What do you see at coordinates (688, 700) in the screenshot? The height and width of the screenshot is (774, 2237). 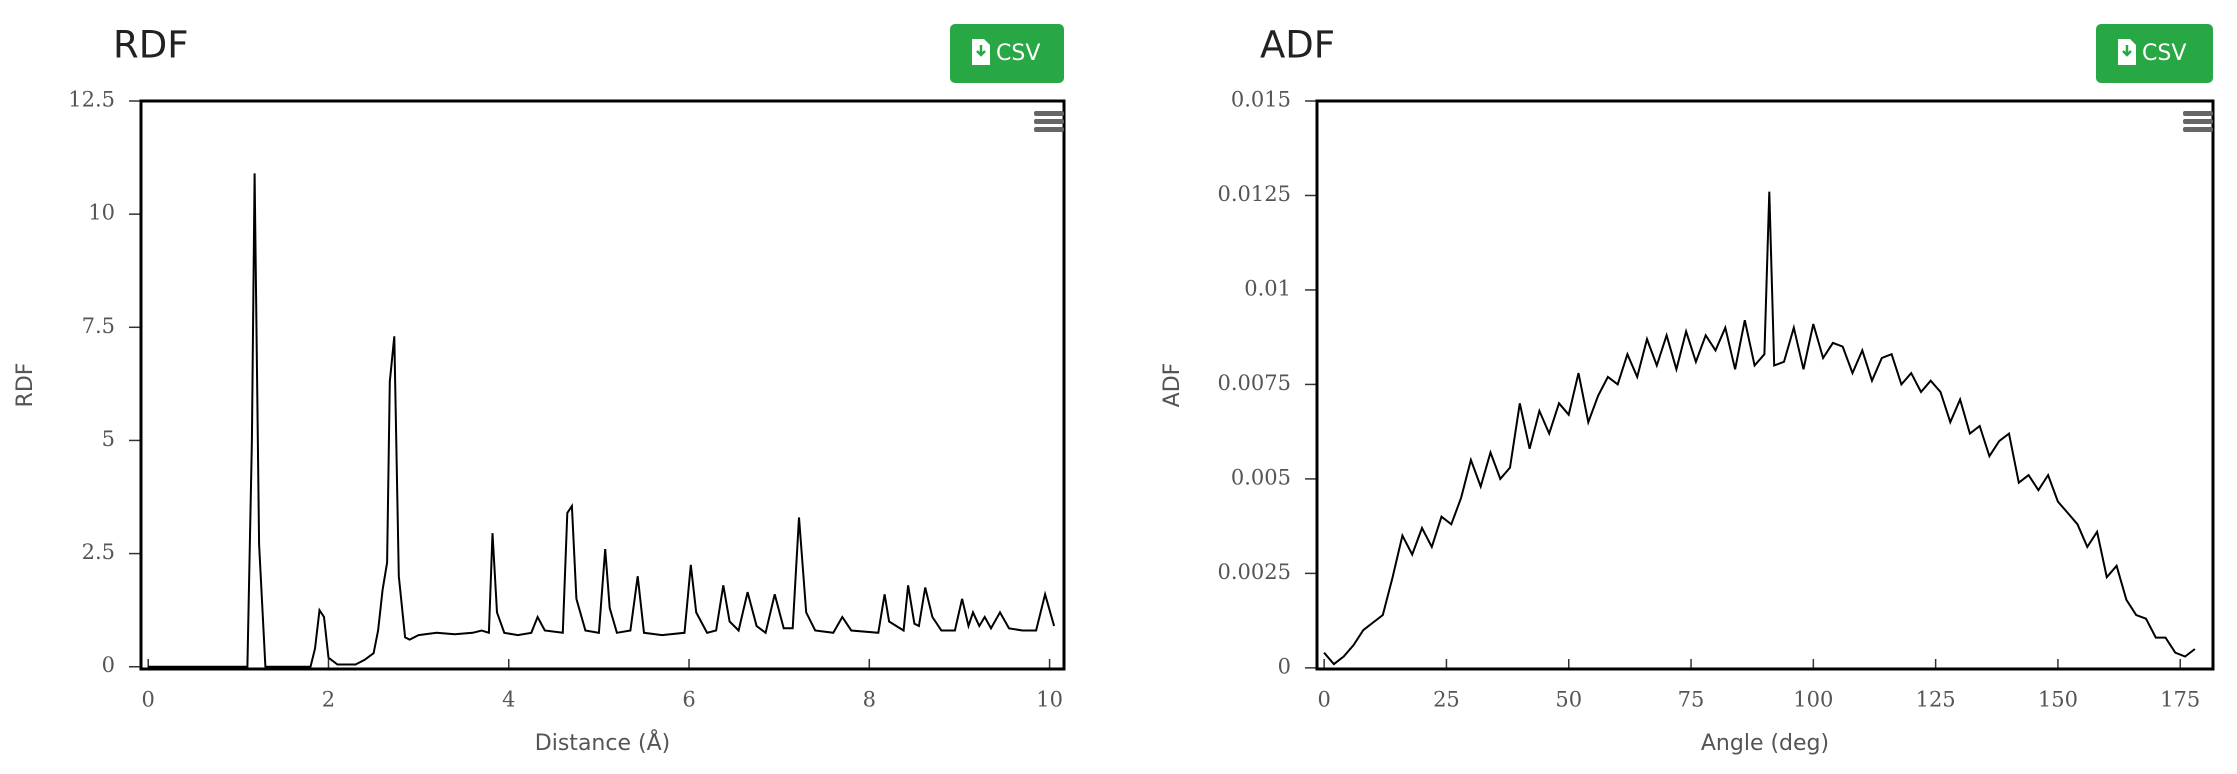 I see `x-tick-label: 6` at bounding box center [688, 700].